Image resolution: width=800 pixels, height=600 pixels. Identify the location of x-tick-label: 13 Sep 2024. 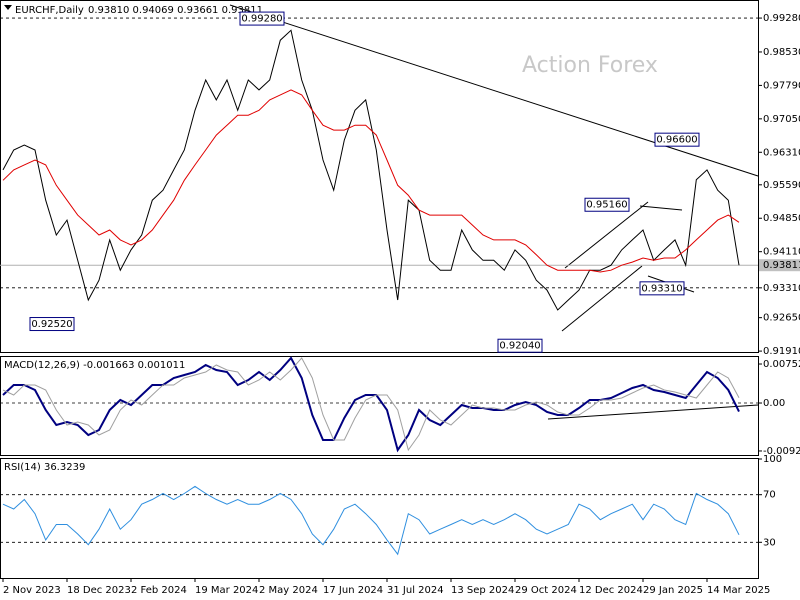
(482, 590).